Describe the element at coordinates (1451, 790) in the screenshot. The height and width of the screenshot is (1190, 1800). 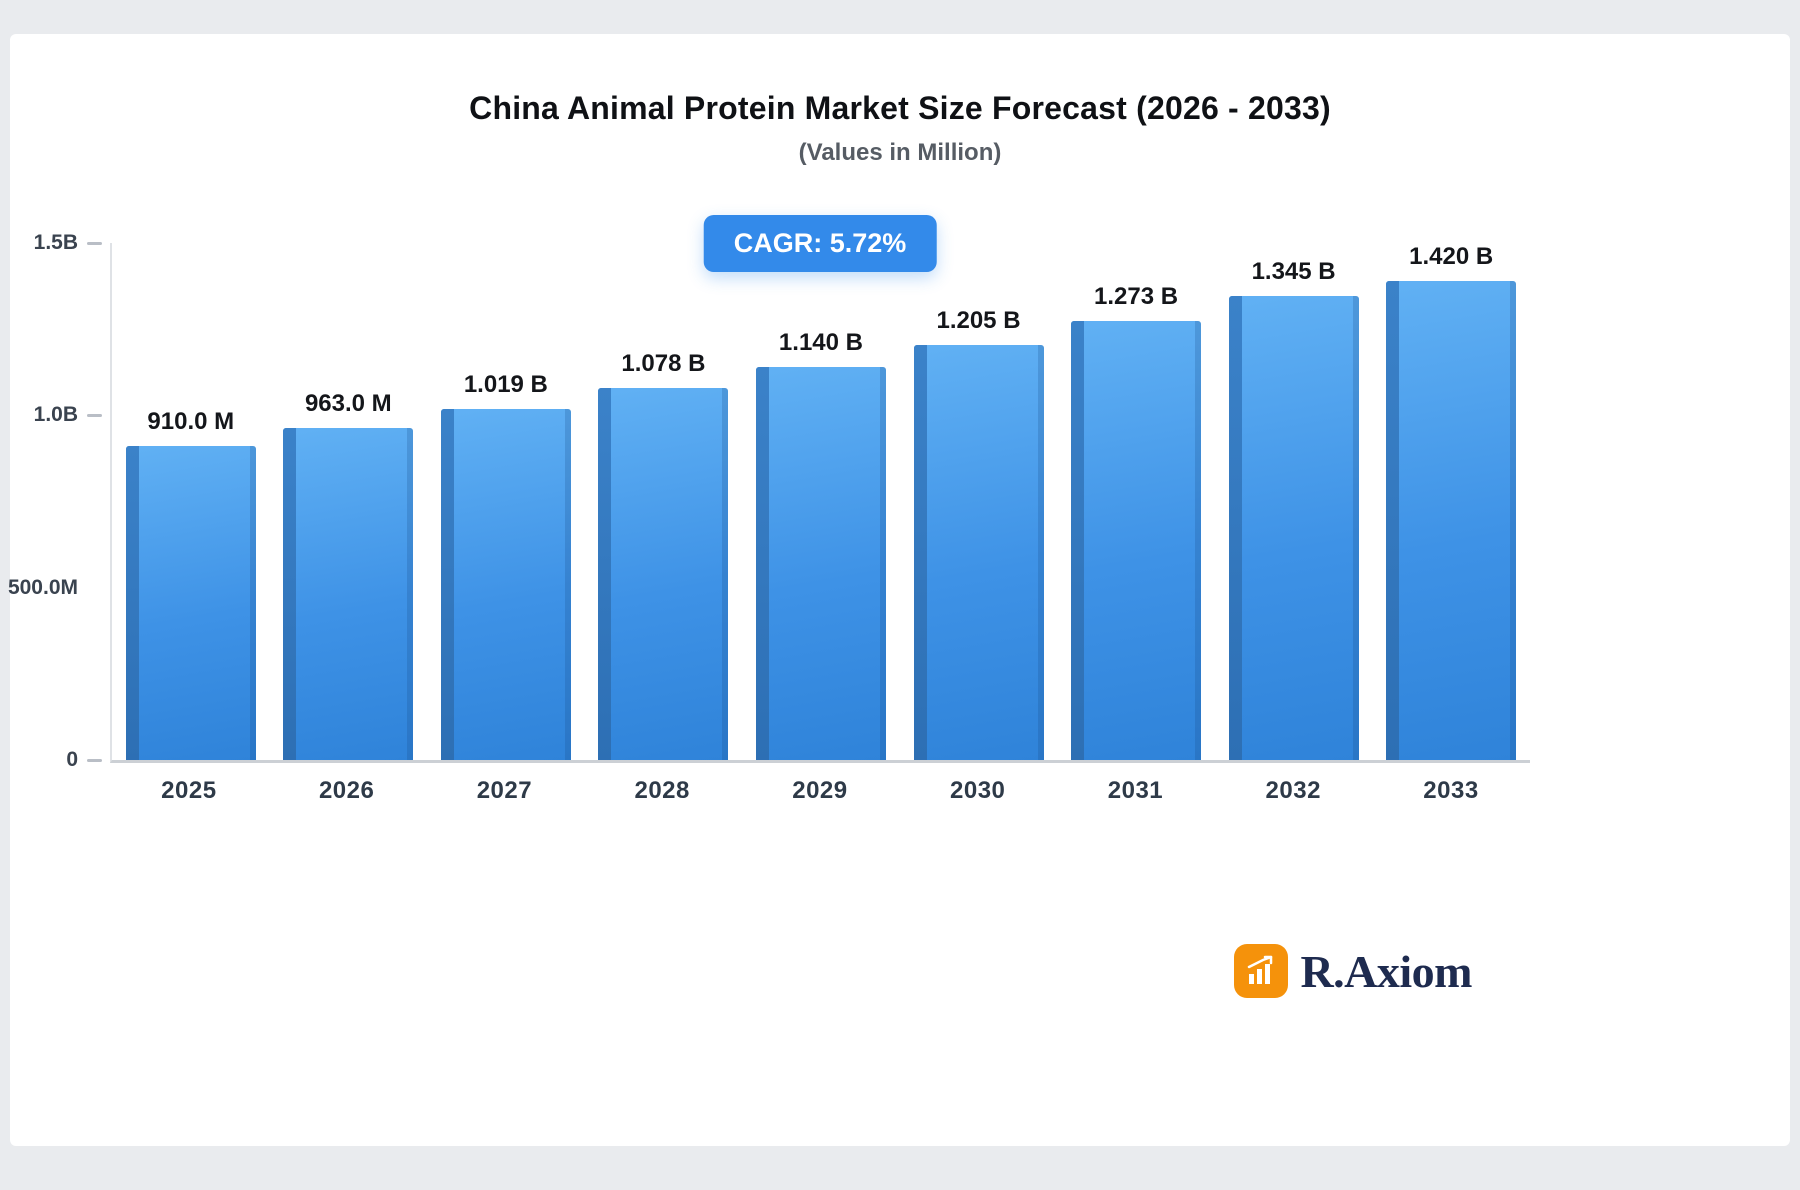
I see `x-axis-label: 2033` at that location.